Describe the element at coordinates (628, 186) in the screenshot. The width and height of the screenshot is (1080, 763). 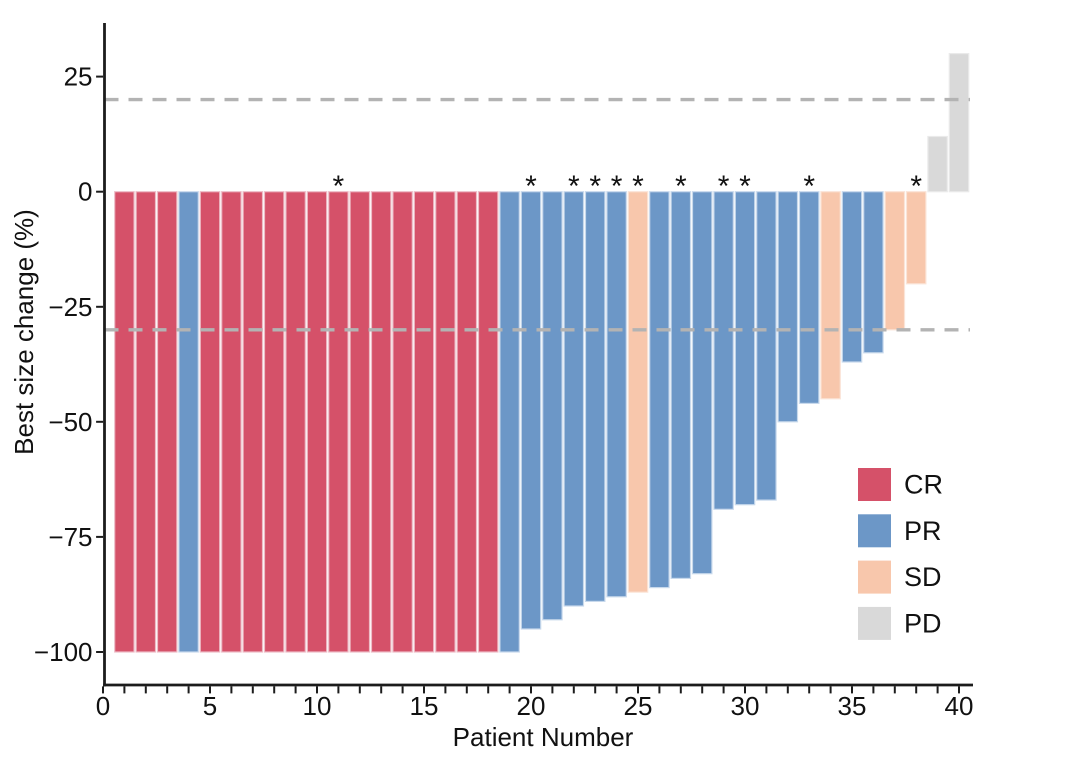
I see `asterisk-layer: * * * * * * * * * * *` at that location.